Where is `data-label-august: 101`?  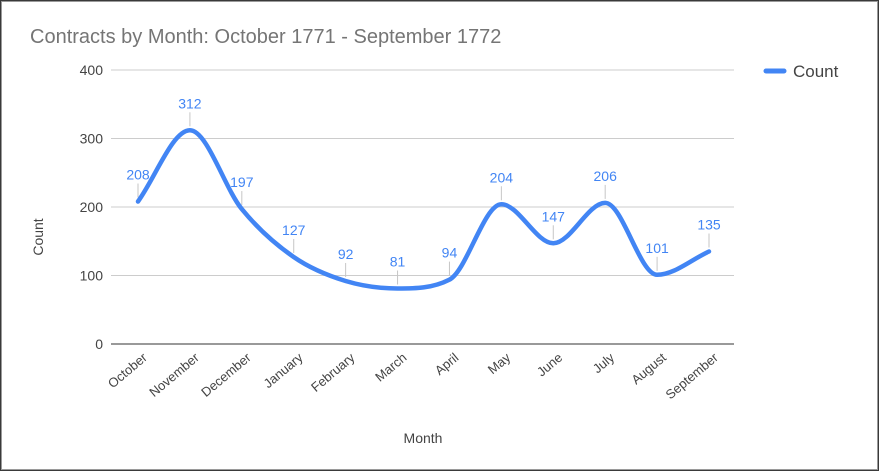
data-label-august: 101 is located at coordinates (657, 248).